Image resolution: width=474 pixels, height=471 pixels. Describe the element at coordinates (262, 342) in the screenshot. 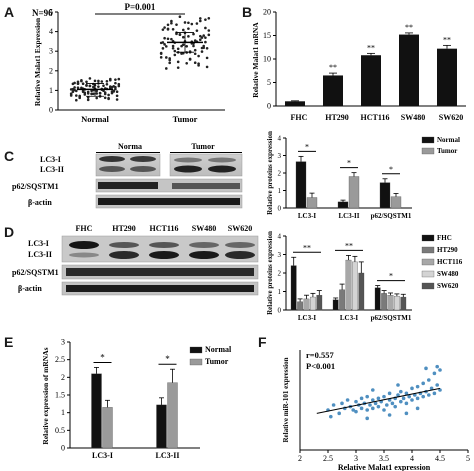

I see `panel-label: F` at that location.